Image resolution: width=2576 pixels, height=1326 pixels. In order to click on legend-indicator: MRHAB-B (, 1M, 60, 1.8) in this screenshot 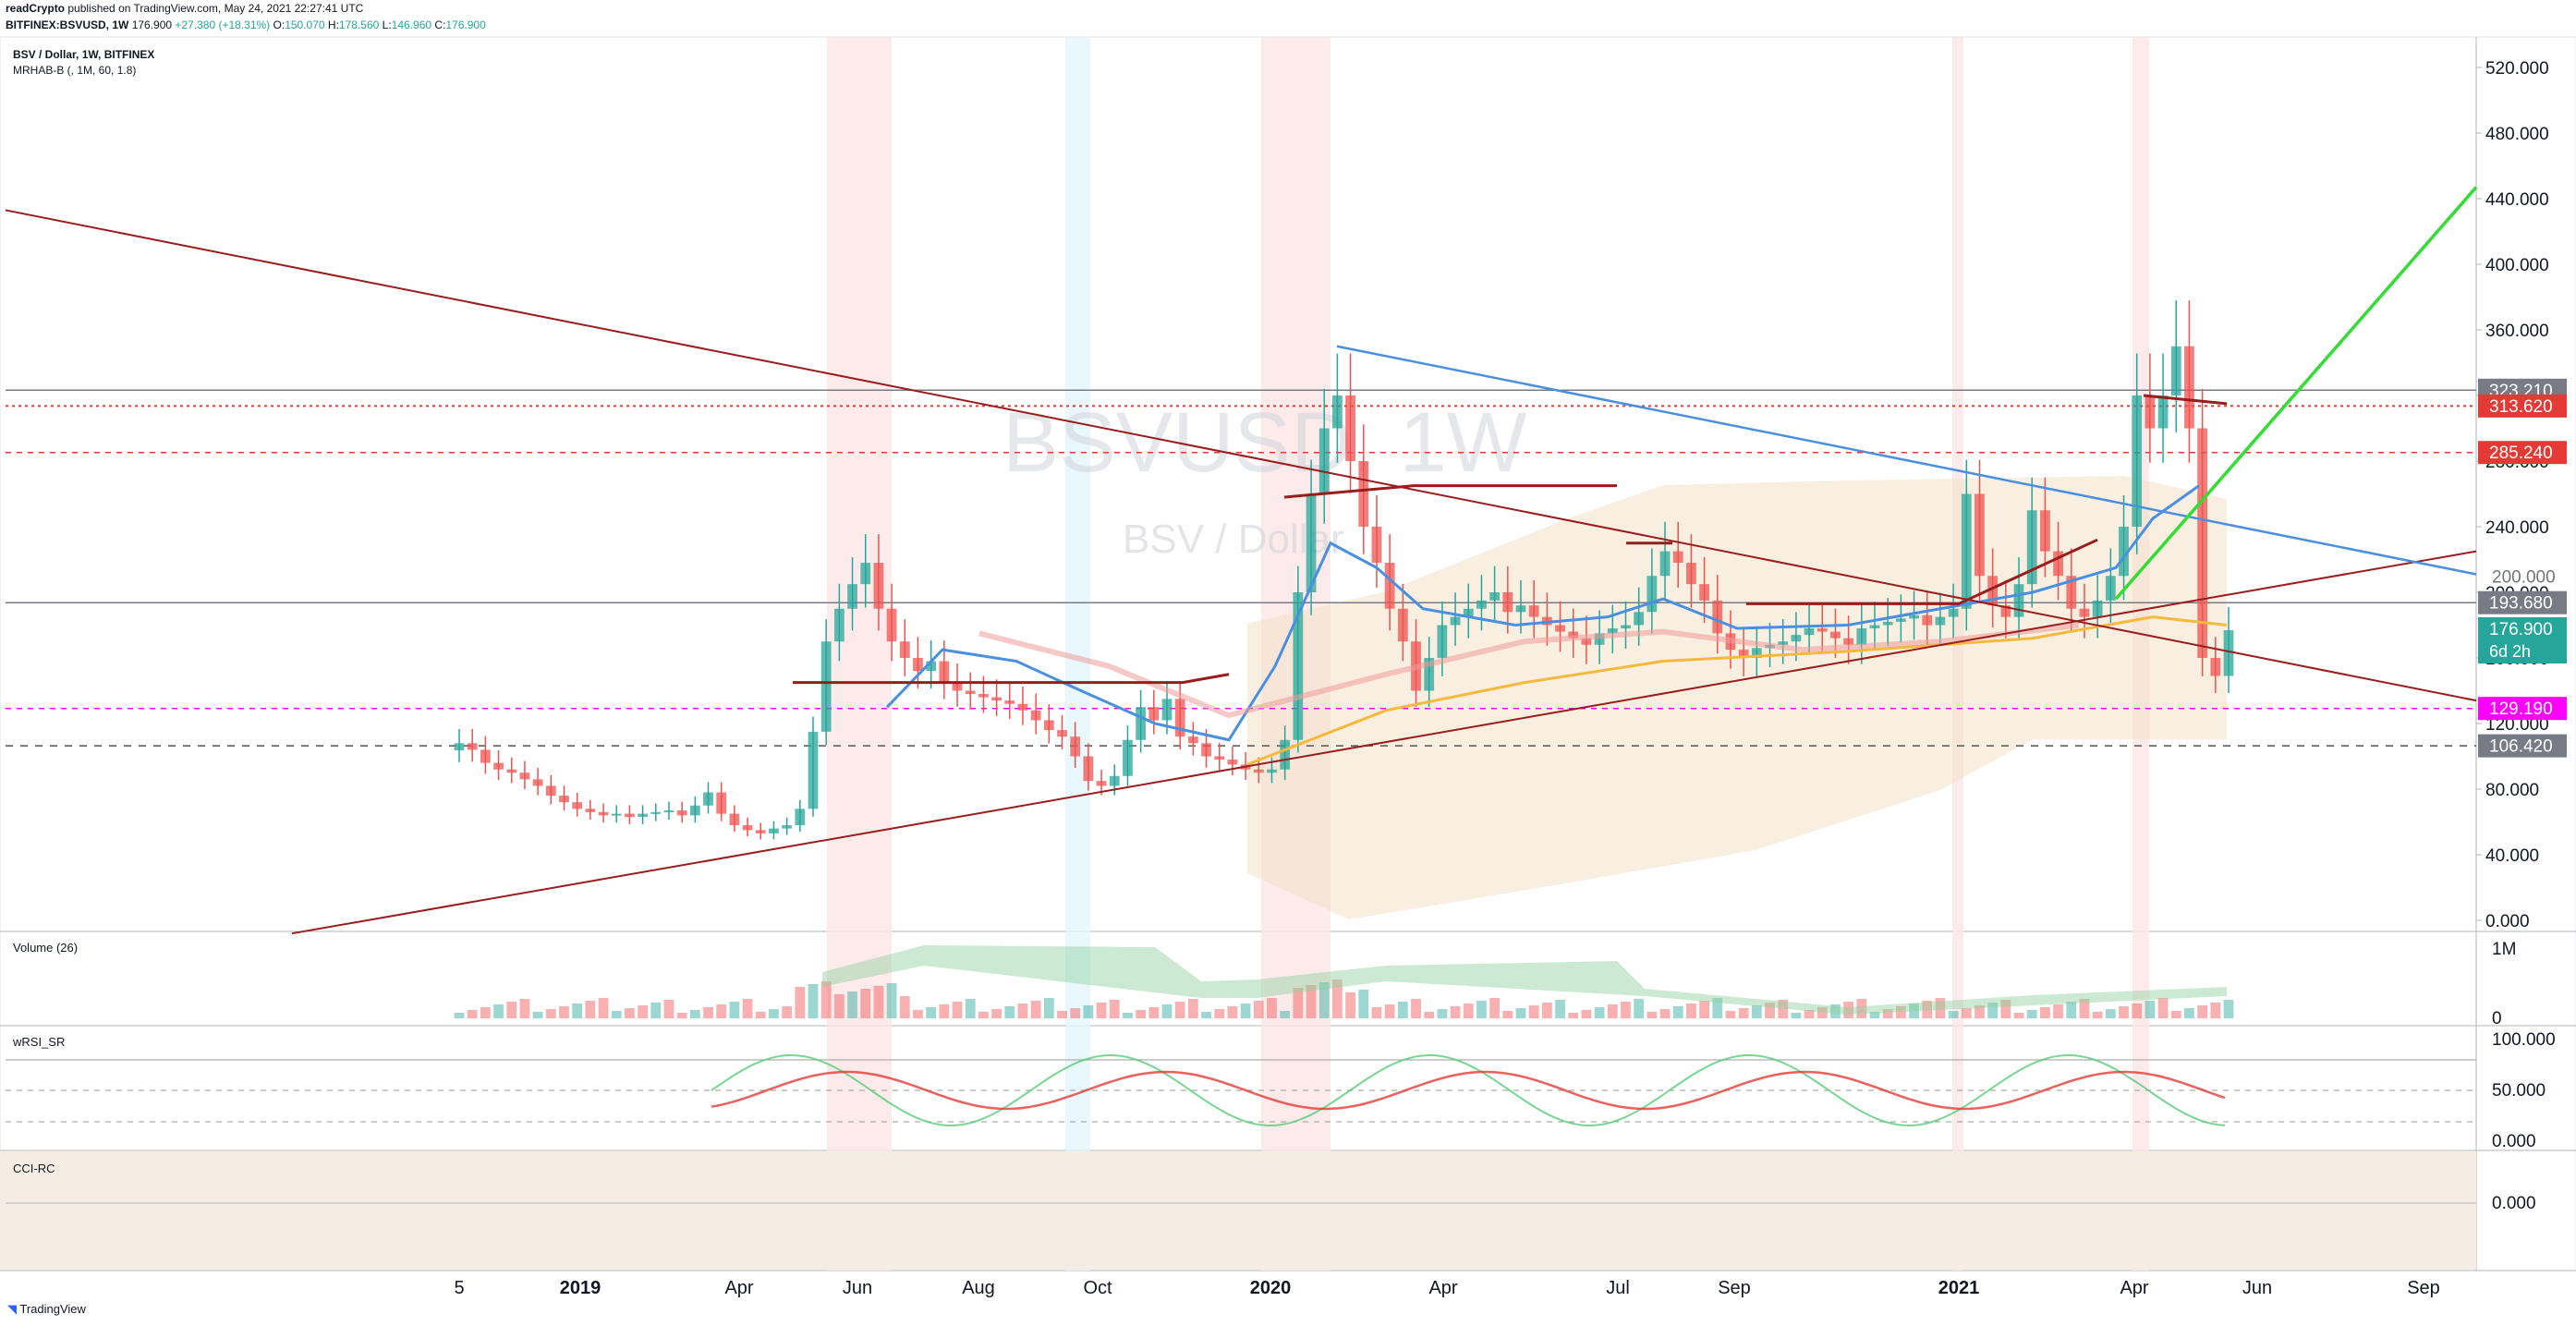, I will do `click(75, 70)`.